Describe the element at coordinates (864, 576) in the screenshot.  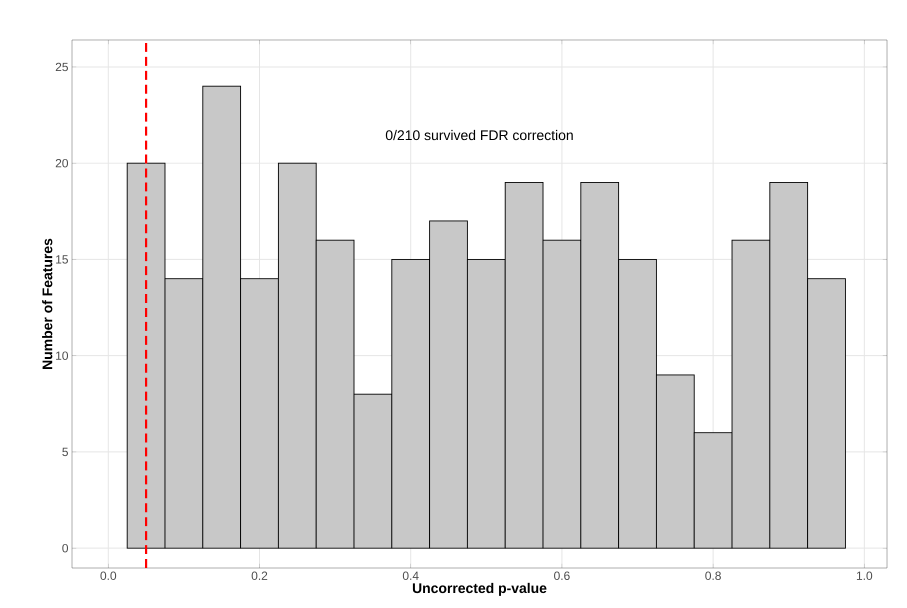
I see `x-tick-label: 1.0` at that location.